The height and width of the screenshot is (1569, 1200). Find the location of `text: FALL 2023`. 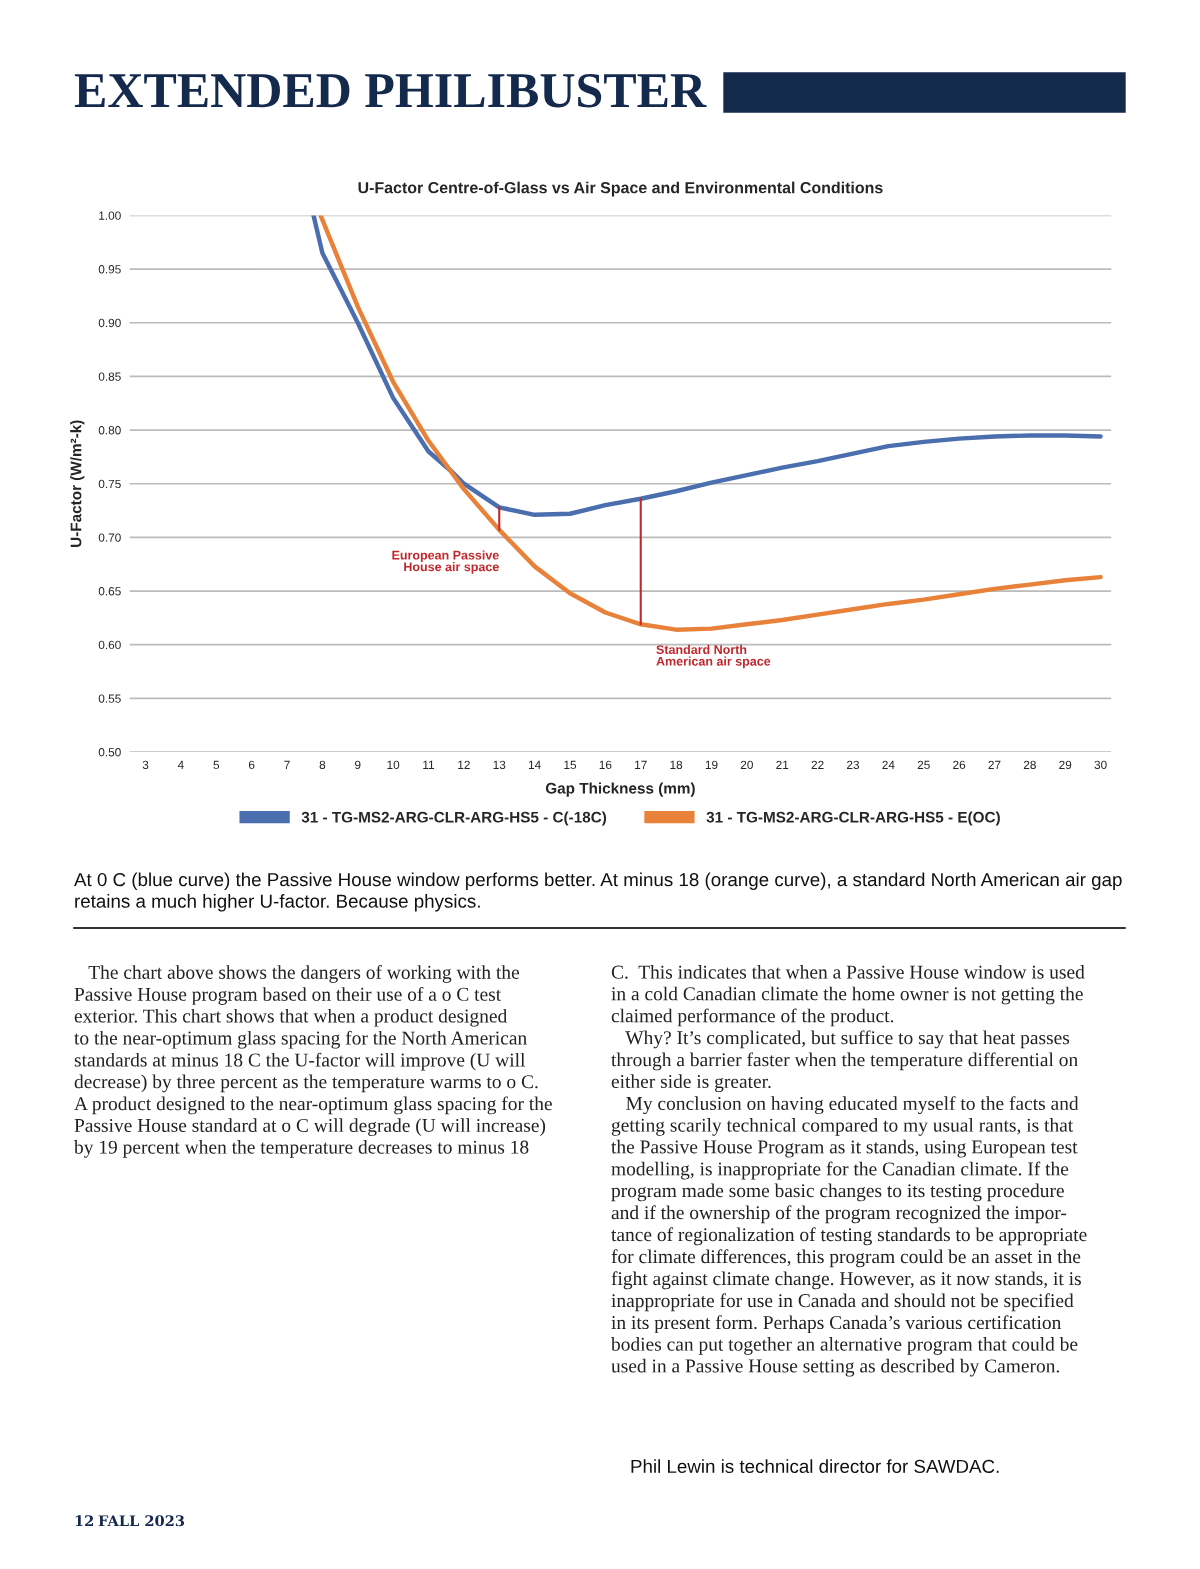

text: FALL 2023 is located at coordinates (141, 1521).